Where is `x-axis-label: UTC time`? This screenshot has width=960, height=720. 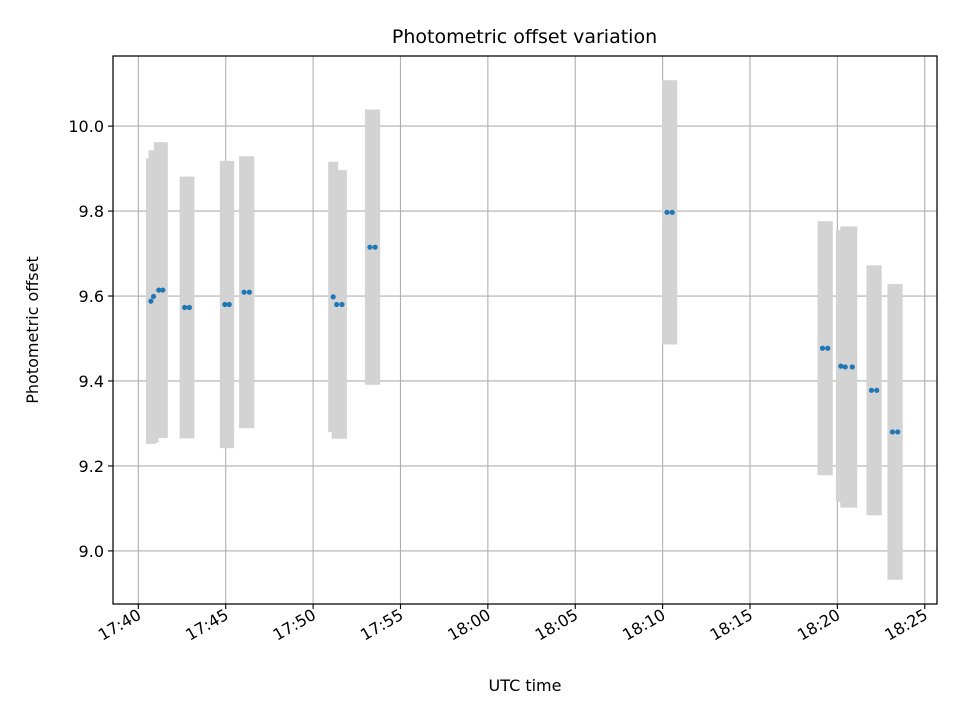 x-axis-label: UTC time is located at coordinates (525, 685).